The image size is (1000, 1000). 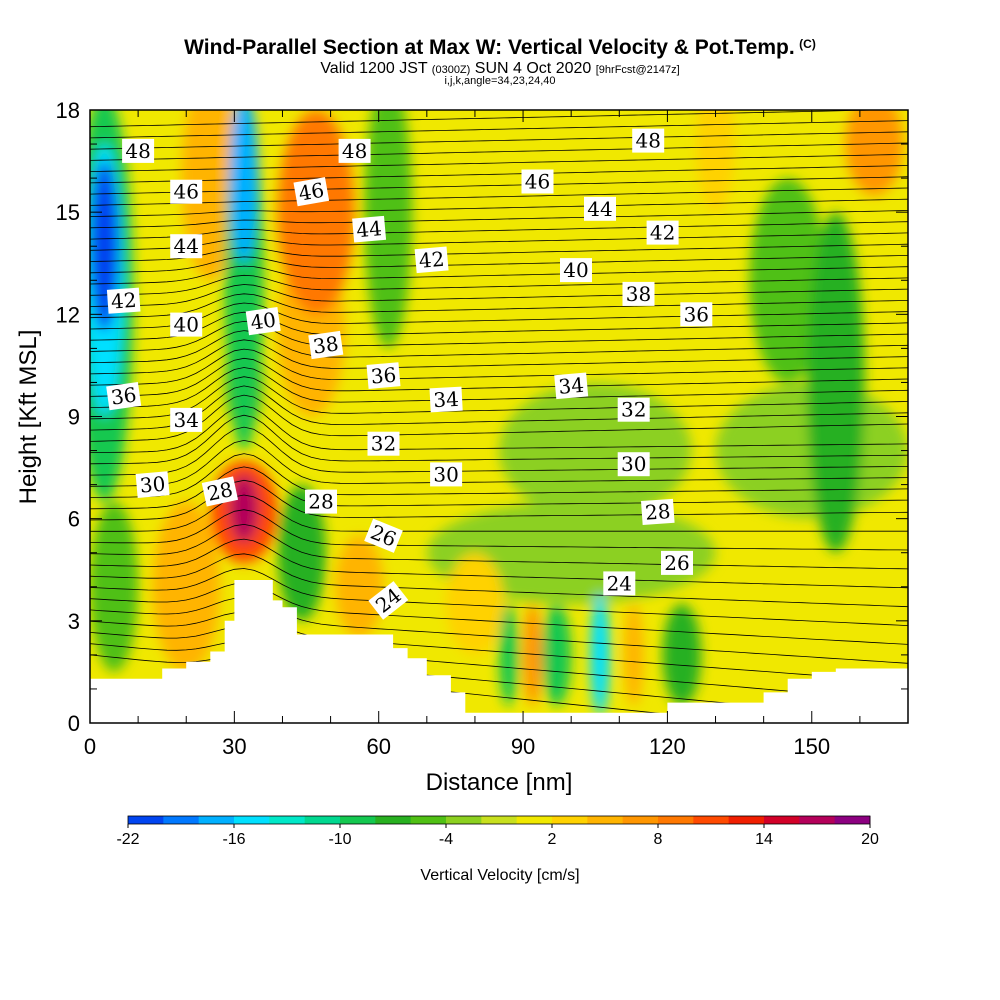 I want to click on colorbar-tick-labels: -22 -16 -10 -4 2 8 14 20, so click(x=497, y=836).